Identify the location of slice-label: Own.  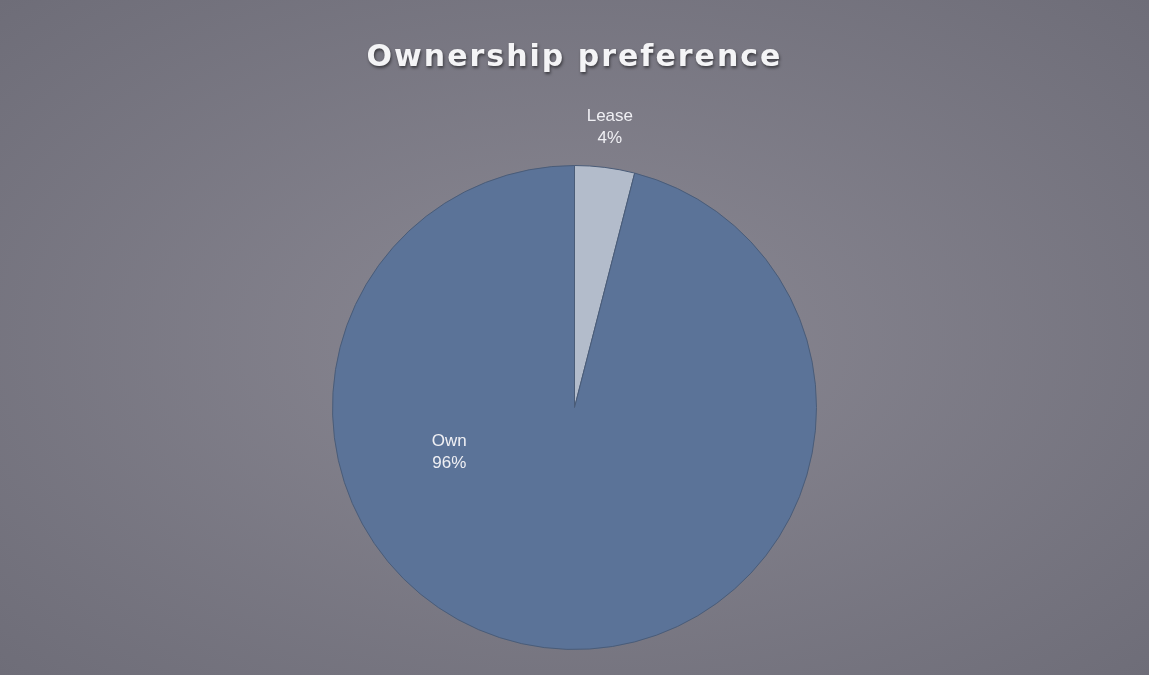
(449, 441).